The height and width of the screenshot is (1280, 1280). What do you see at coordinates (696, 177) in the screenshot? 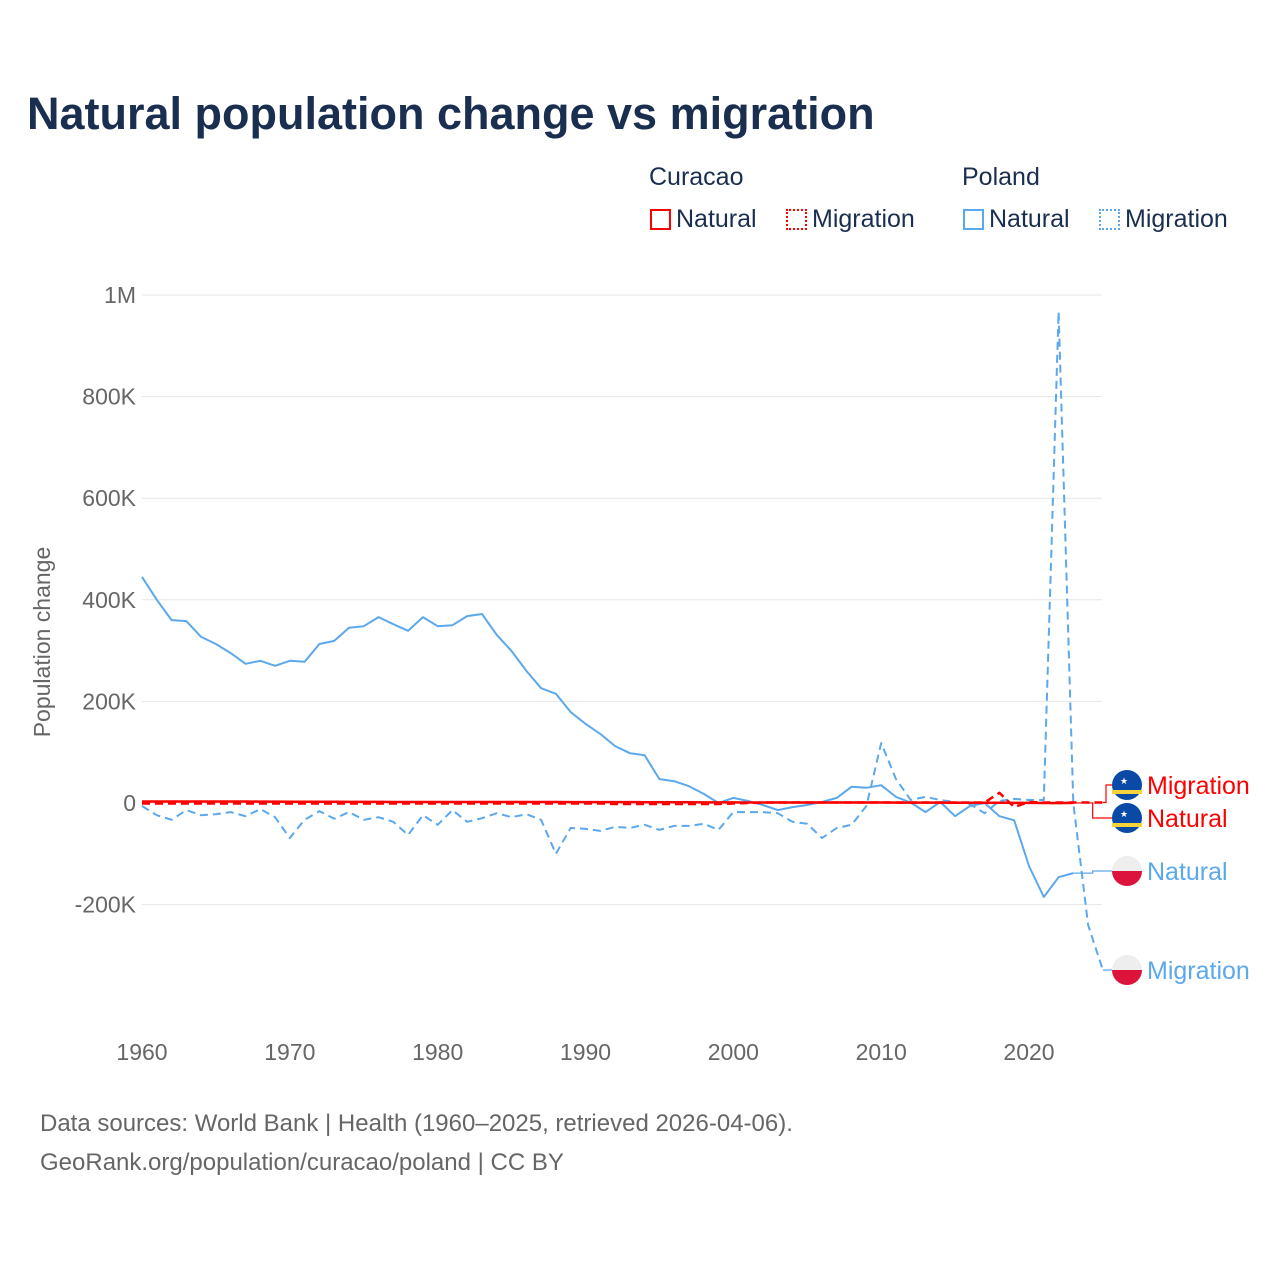
I see `legend-group-curacao: Curacao` at bounding box center [696, 177].